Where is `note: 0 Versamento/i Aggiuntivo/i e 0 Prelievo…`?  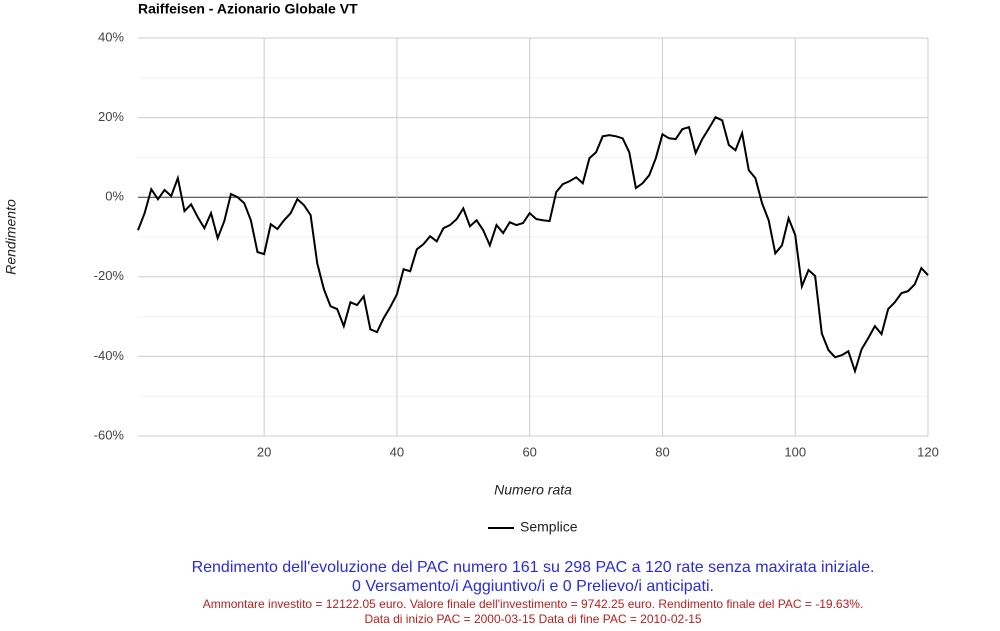 note: 0 Versamento/i Aggiuntivo/i e 0 Prelievo… is located at coordinates (533, 586).